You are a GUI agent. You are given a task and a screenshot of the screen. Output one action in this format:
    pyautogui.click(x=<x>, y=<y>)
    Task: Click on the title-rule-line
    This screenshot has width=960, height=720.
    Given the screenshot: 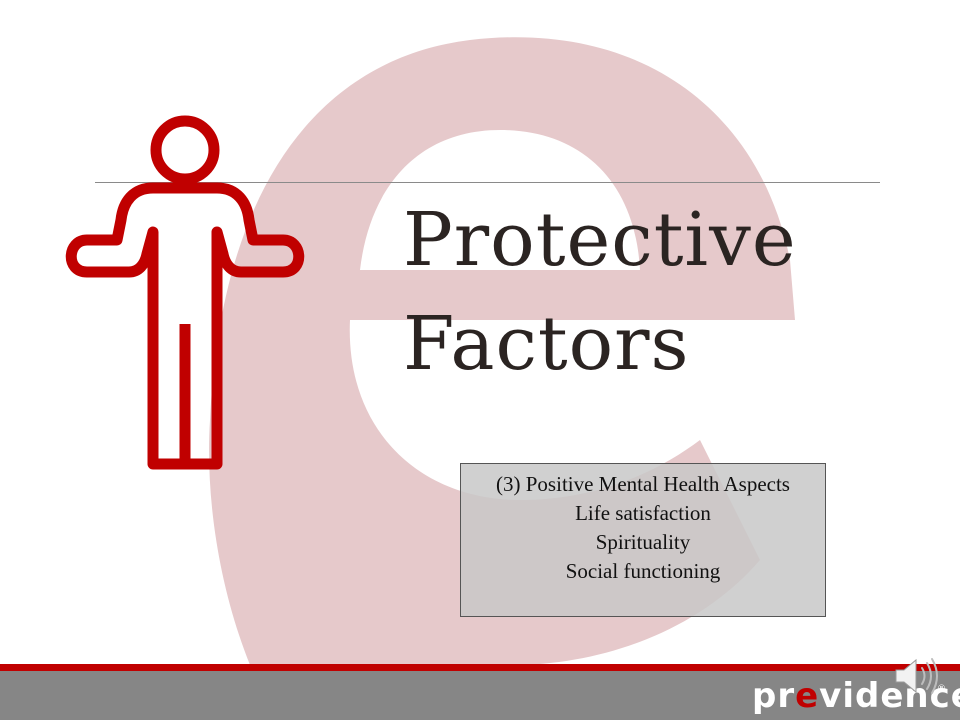 What is the action you would take?
    pyautogui.click(x=487, y=182)
    